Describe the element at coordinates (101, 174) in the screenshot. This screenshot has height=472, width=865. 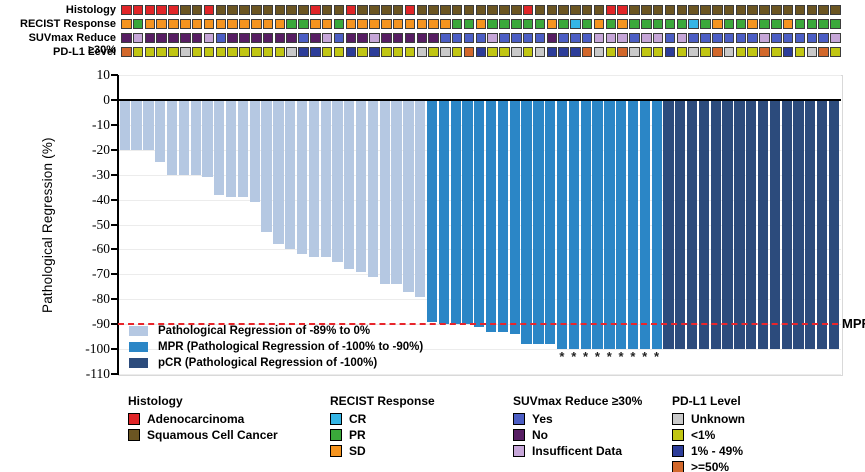
I see `y-tick-label: -30` at that location.